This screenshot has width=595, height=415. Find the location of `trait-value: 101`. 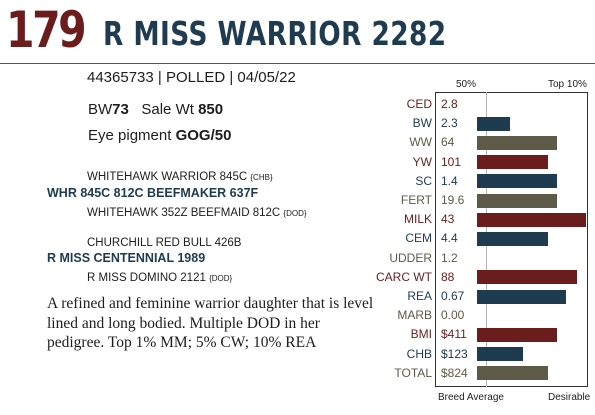

trait-value: 101 is located at coordinates (451, 161).